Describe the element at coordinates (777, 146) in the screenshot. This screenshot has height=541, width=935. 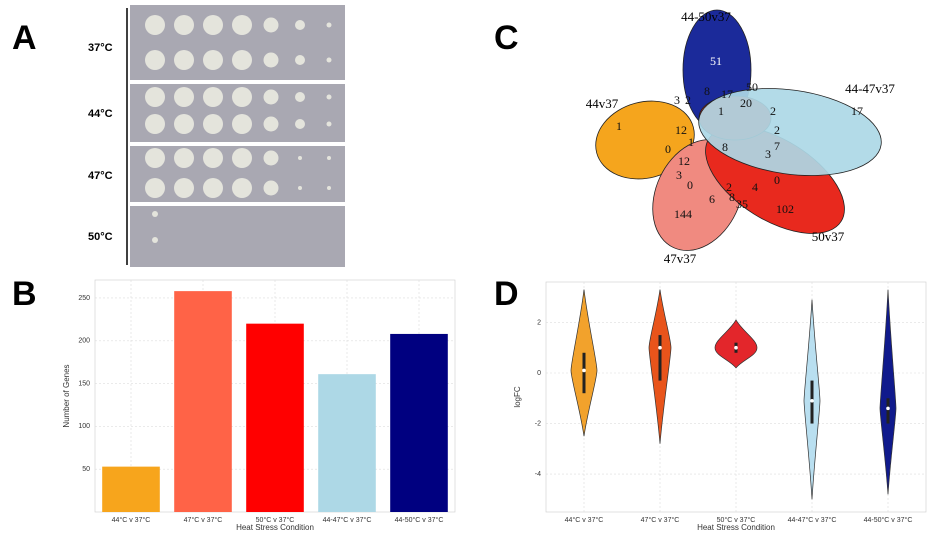
I see `region-count: 7` at that location.